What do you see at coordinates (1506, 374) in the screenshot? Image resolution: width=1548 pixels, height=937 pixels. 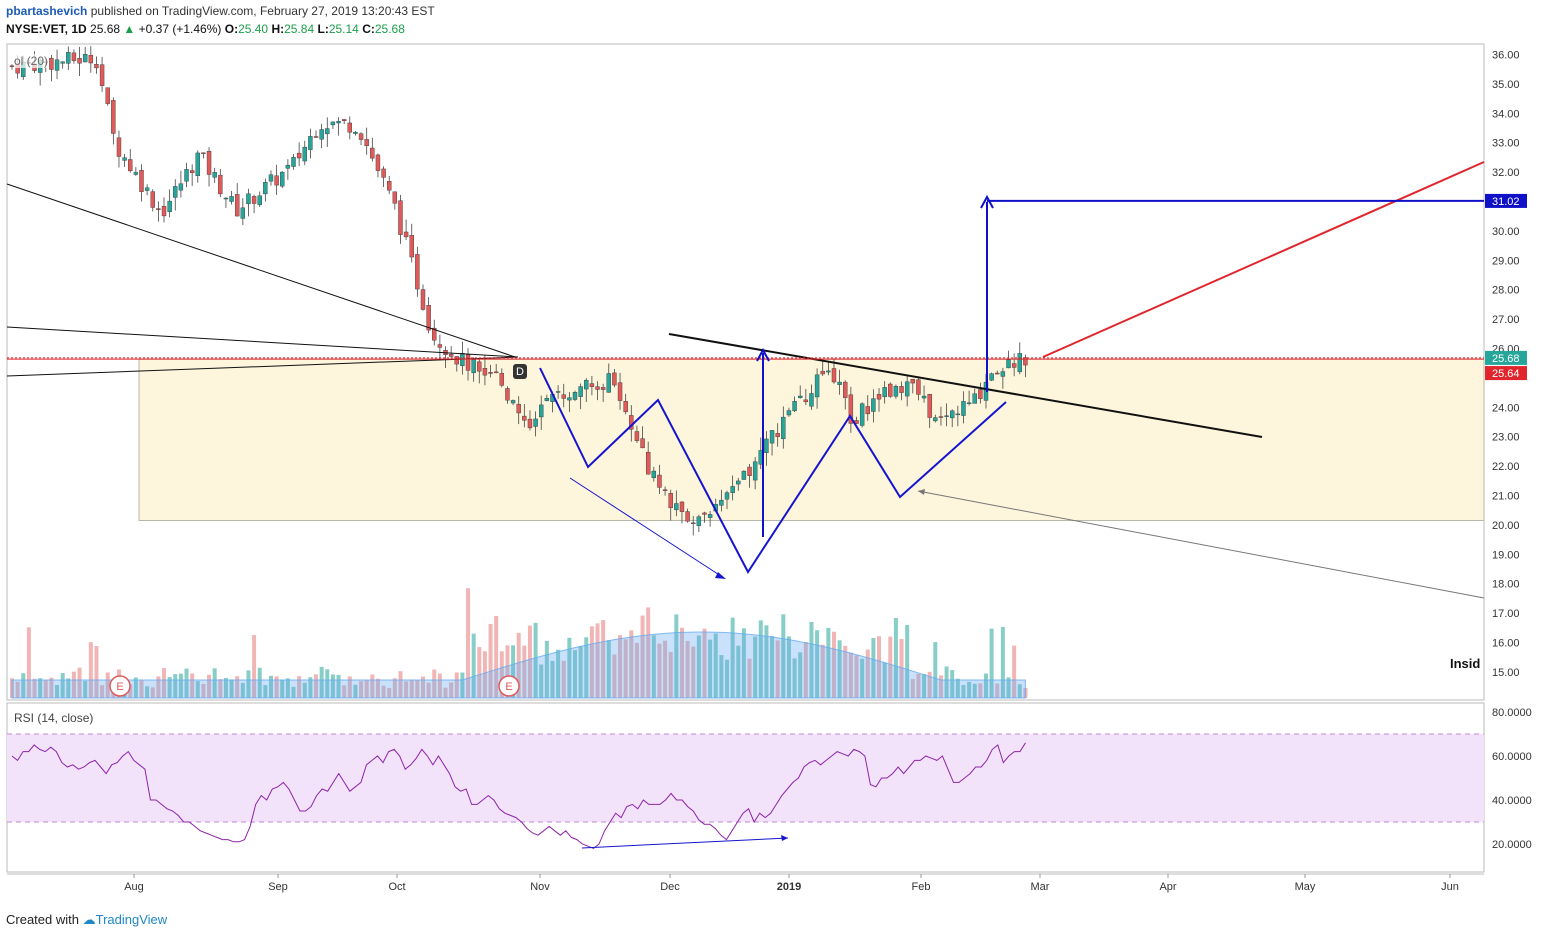 I see `resistance-price-label: 25.64` at bounding box center [1506, 374].